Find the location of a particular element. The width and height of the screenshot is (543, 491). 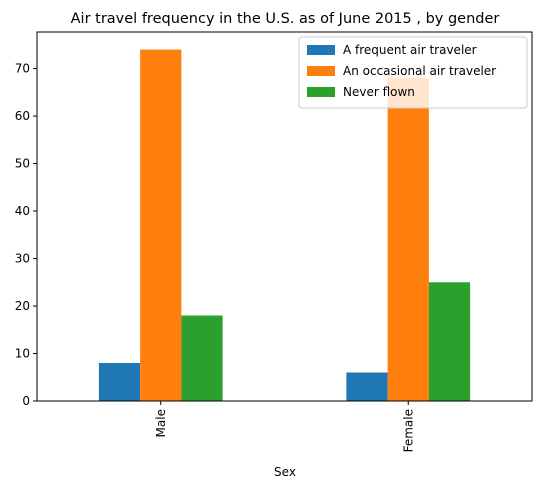

legend-box is located at coordinates (413, 72).